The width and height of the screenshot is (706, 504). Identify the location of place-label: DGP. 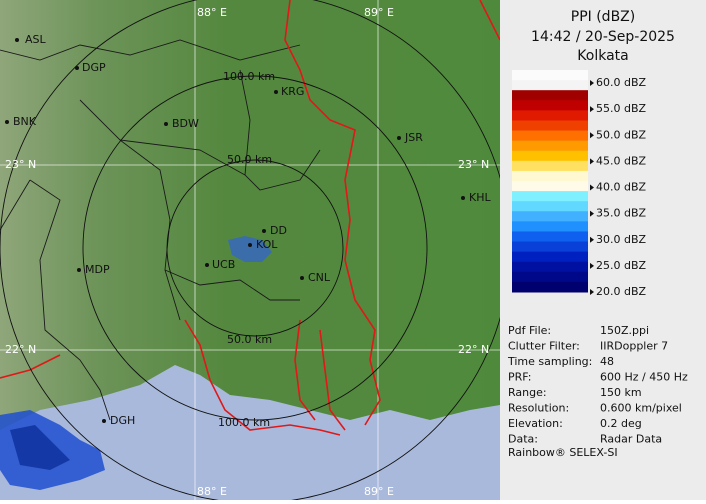
(94, 67).